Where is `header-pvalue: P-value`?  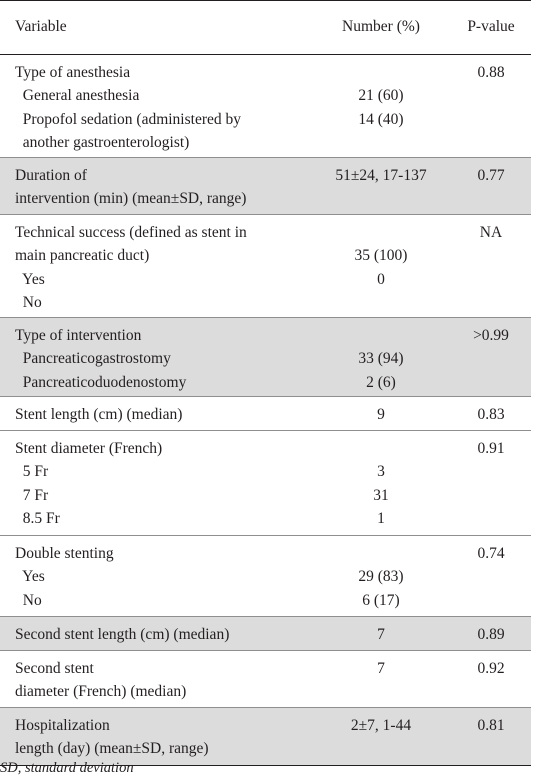
header-pvalue: P-value is located at coordinates (491, 26).